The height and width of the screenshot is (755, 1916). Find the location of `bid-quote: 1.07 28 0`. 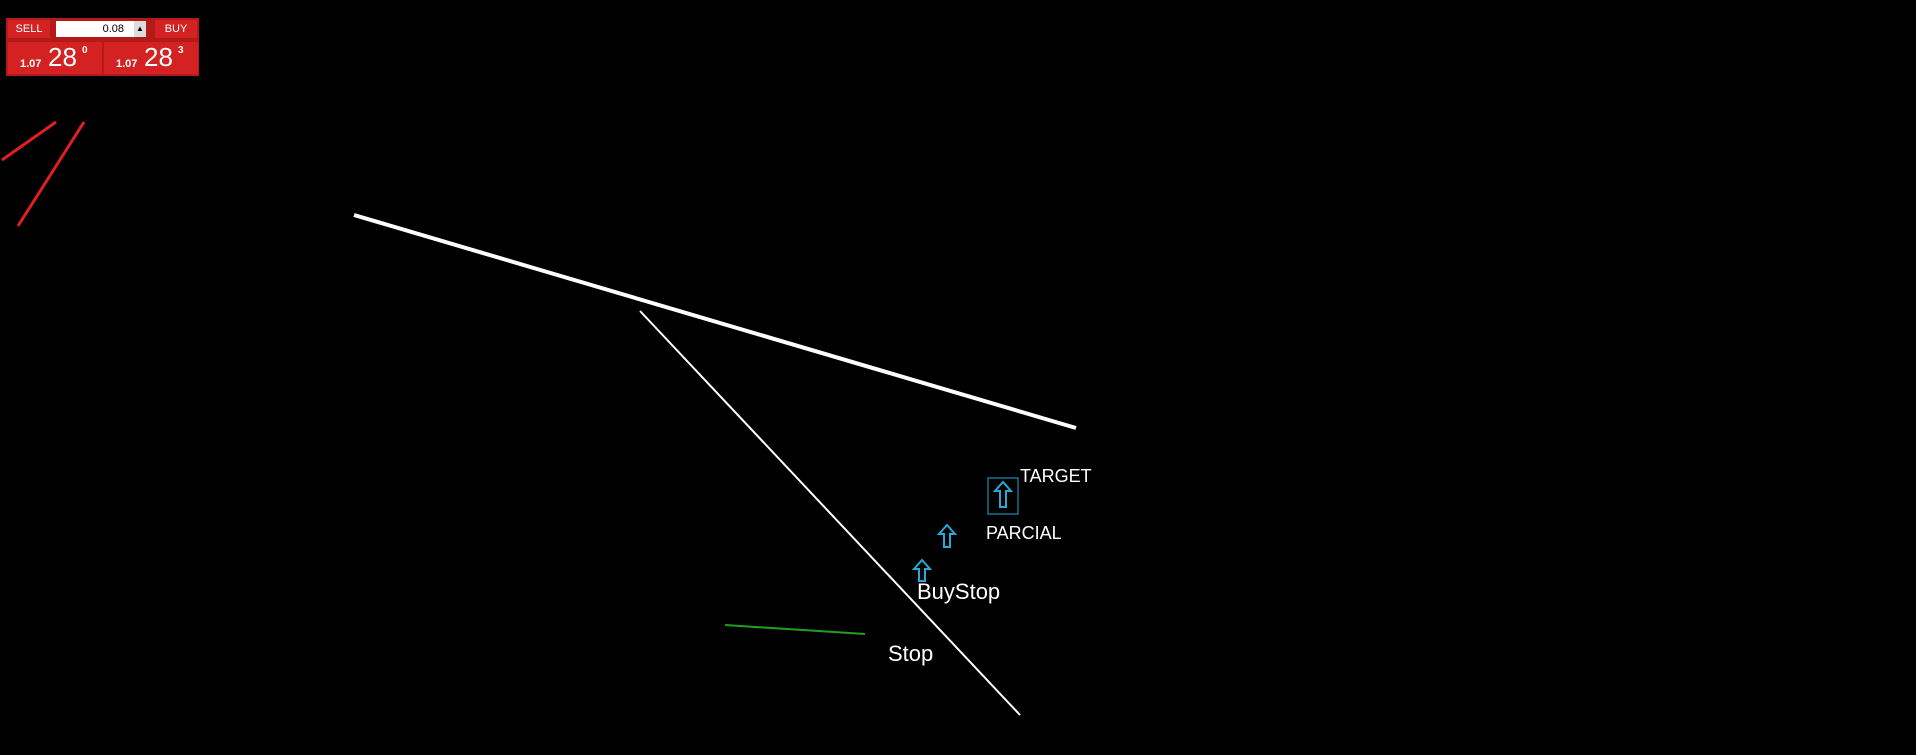

bid-quote: 1.07 28 0 is located at coordinates (55, 58).